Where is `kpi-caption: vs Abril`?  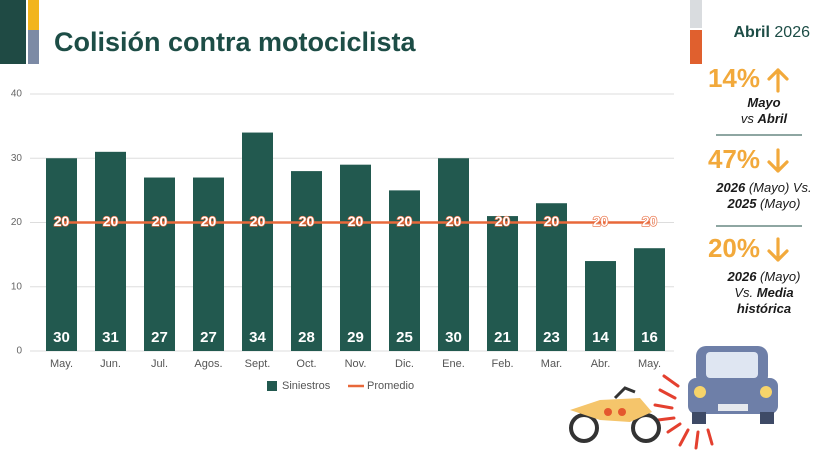 kpi-caption: vs Abril is located at coordinates (764, 118).